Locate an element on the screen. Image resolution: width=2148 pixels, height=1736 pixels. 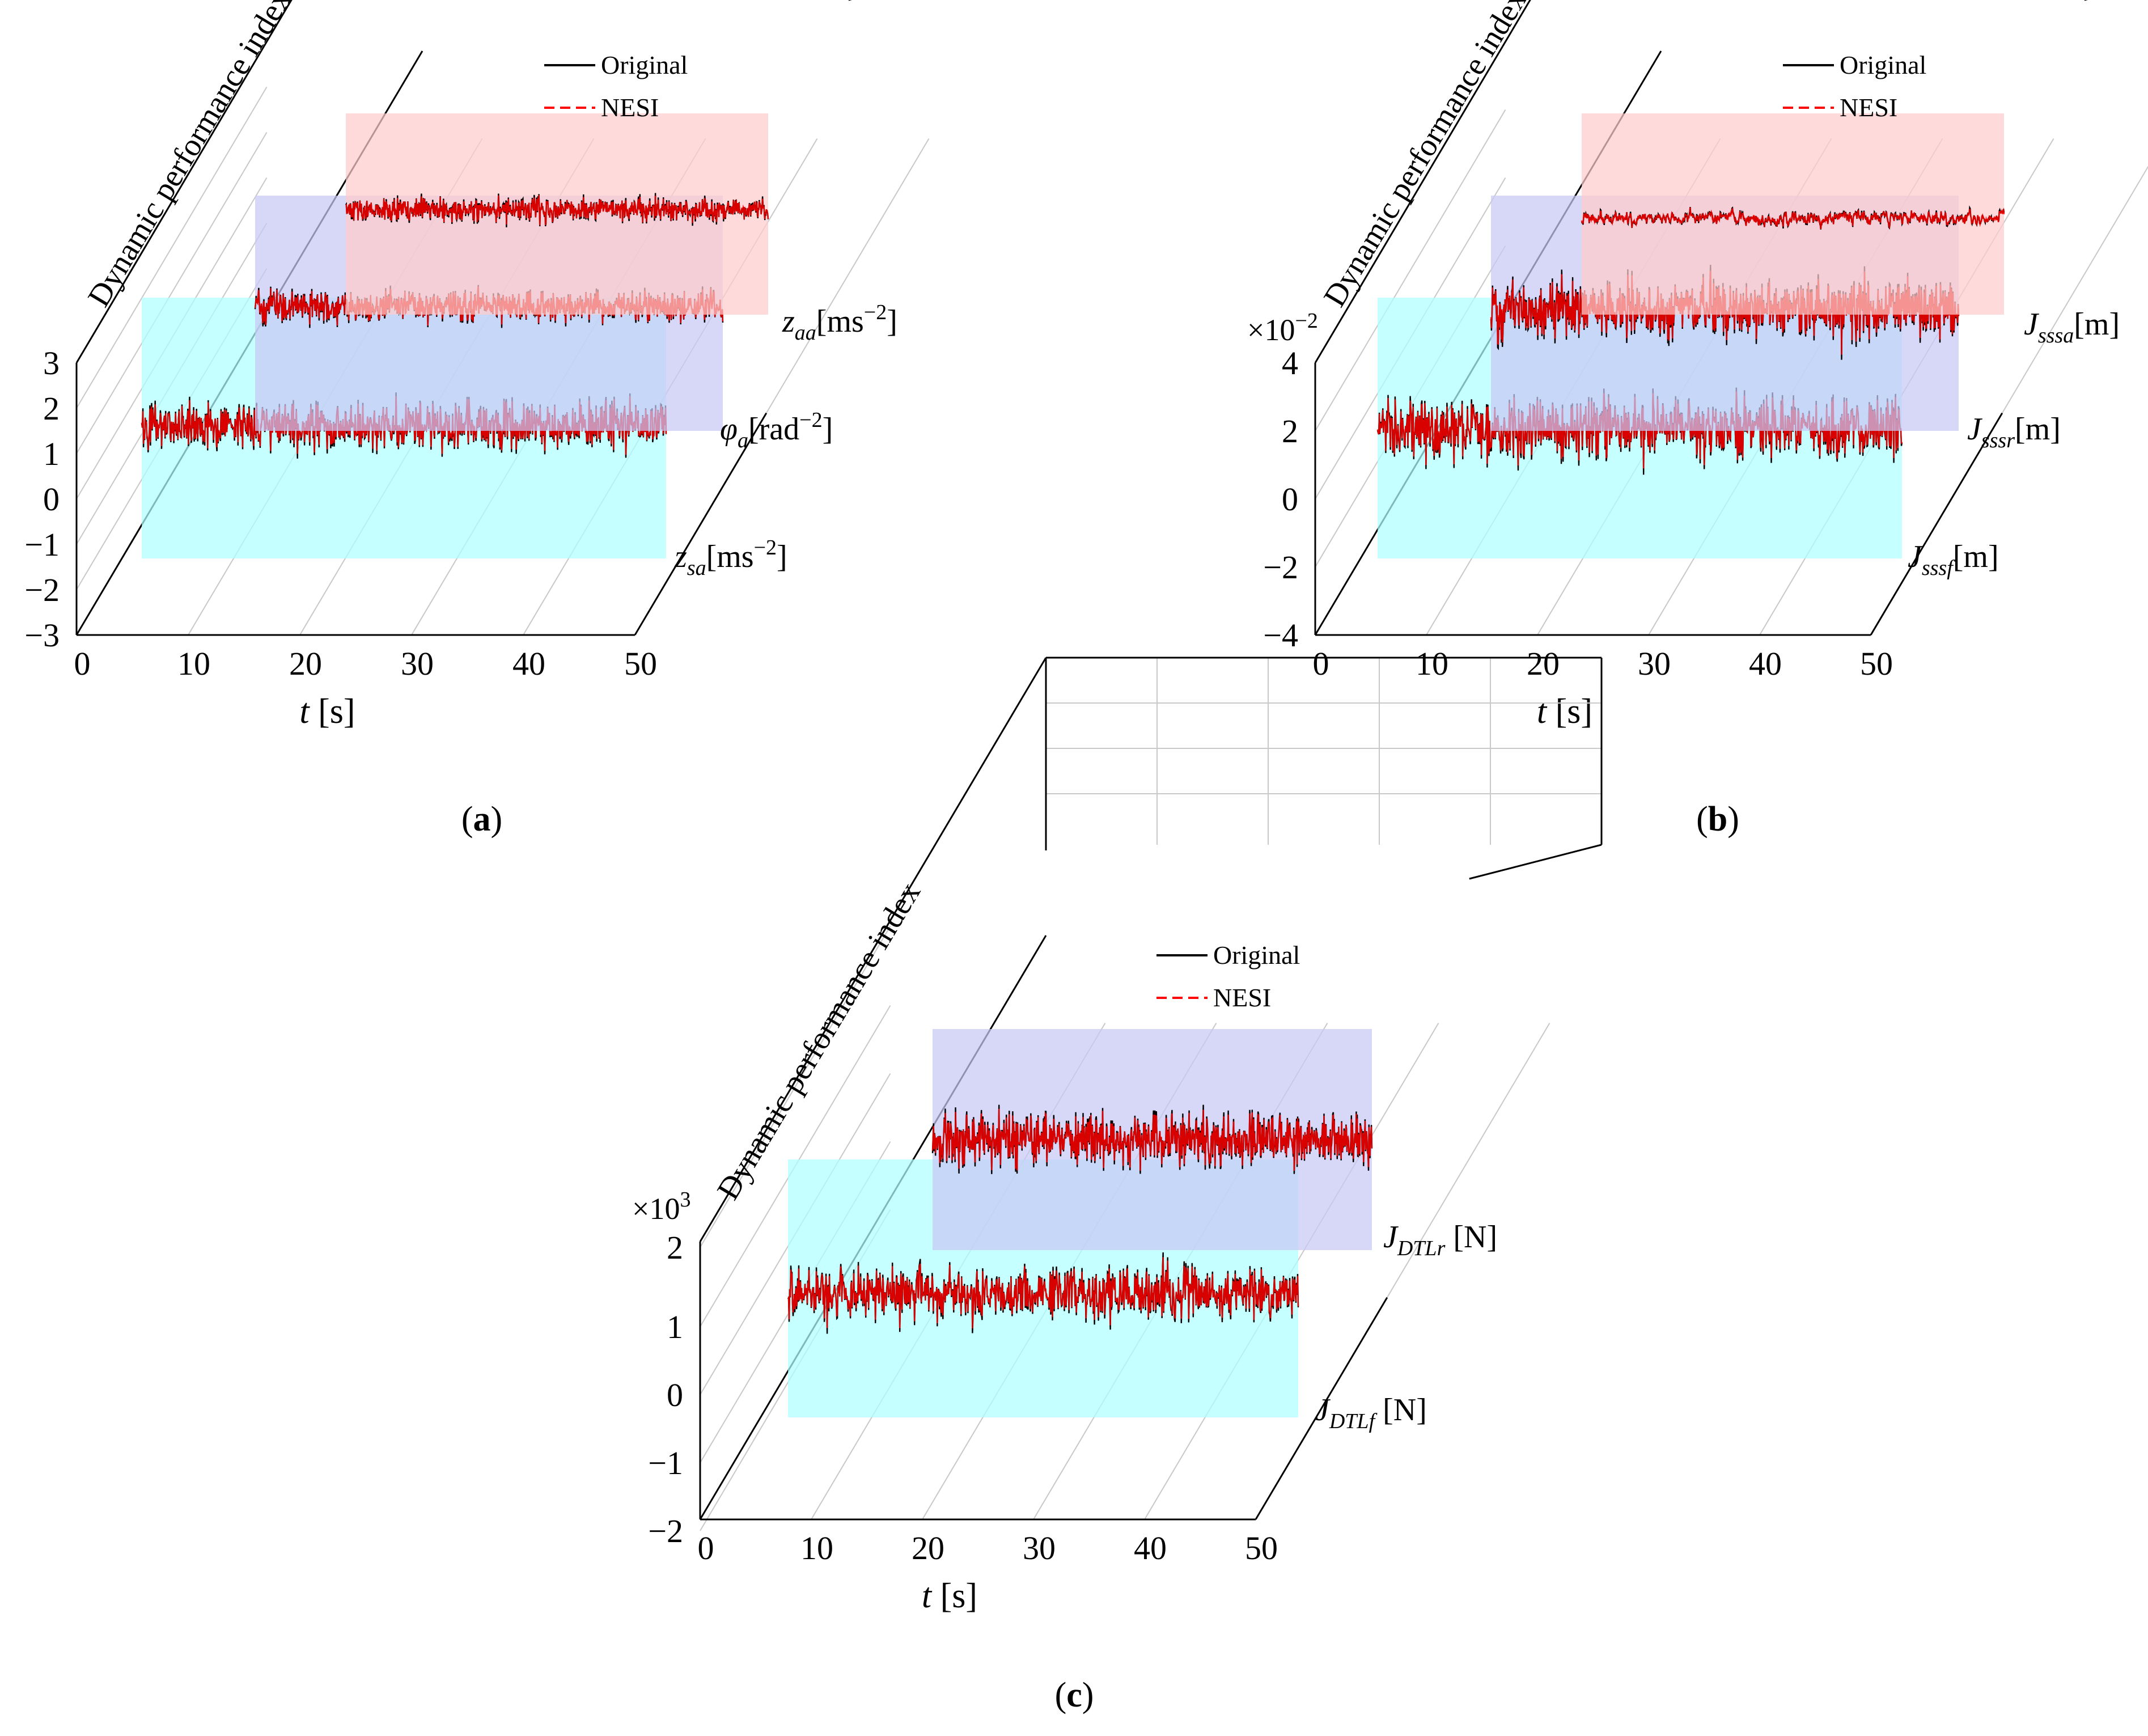
z-axis-title: Dynamic performance index is located at coordinates (818, 1041).